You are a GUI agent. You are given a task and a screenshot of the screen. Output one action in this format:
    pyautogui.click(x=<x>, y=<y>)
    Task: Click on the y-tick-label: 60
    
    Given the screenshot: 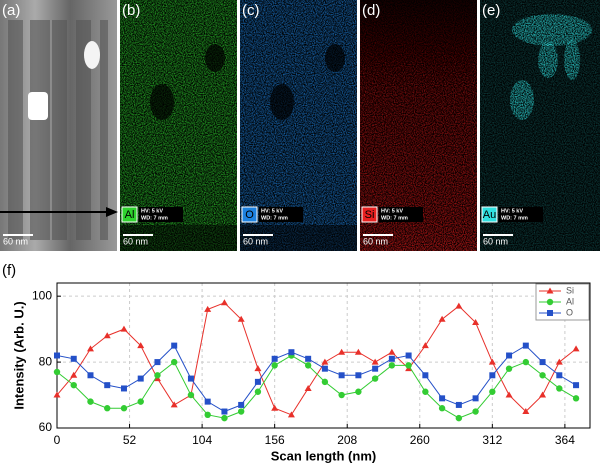 What is the action you would take?
    pyautogui.click(x=46, y=427)
    